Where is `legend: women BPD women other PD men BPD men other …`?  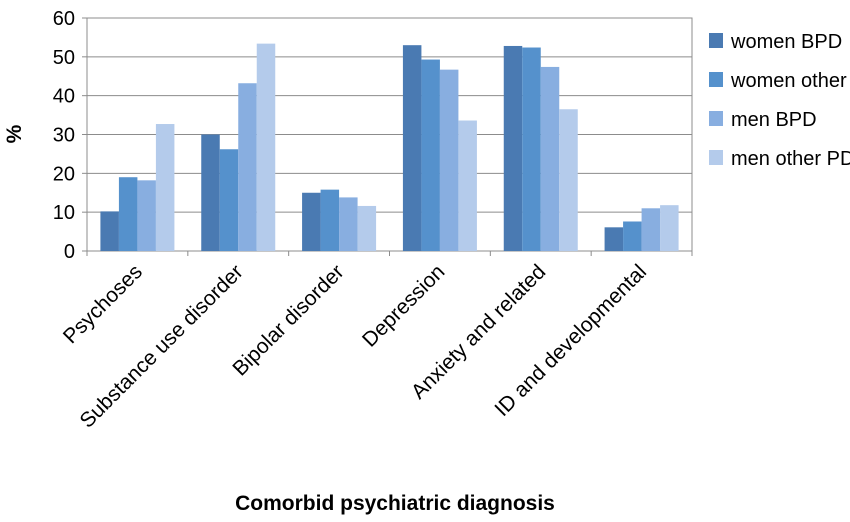 legend: women BPD women other PD men BPD men other … is located at coordinates (779, 100).